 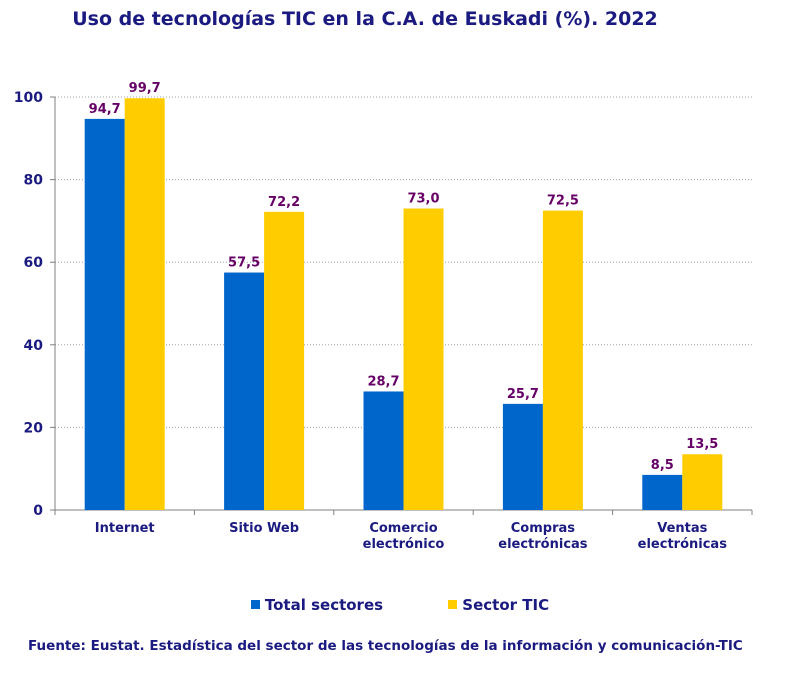 What do you see at coordinates (563, 201) in the screenshot?
I see `data-label: 72,5` at bounding box center [563, 201].